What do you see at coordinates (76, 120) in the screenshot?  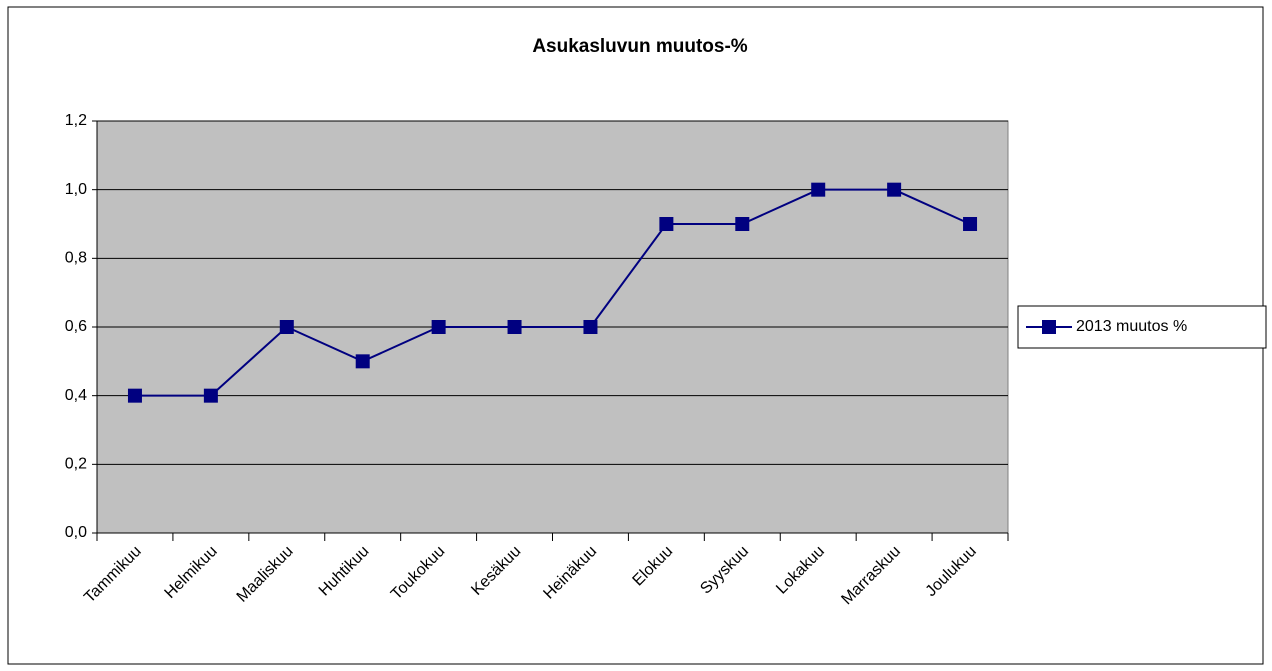 I see `y-tick-label: 1,2` at bounding box center [76, 120].